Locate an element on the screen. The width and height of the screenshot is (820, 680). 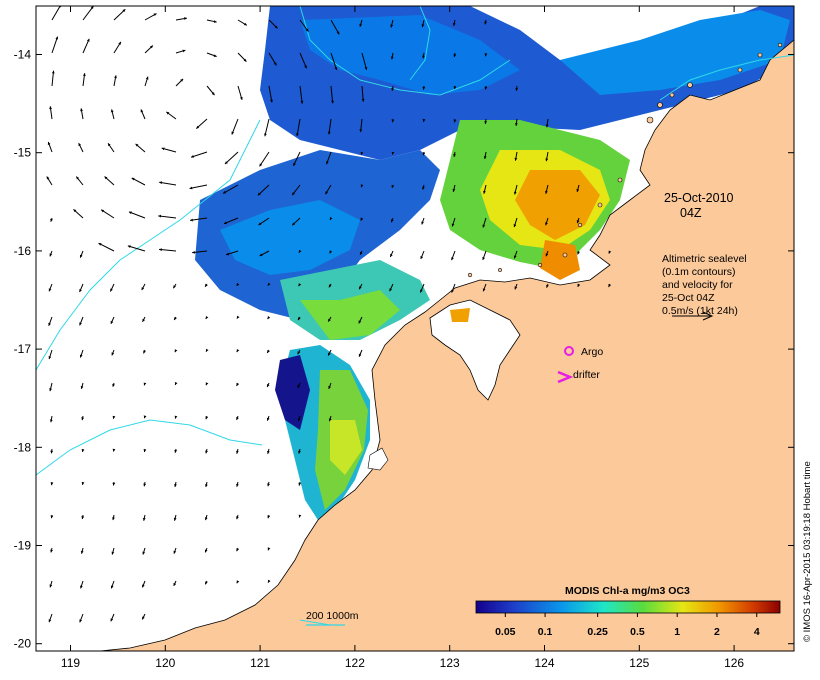
info-line: (0.1m contours) is located at coordinates (699, 272).